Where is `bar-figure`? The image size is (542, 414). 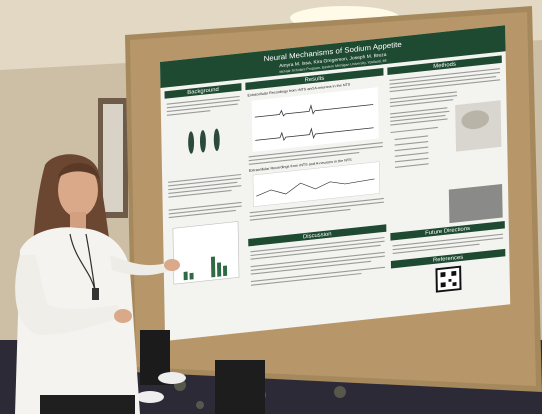
bar-figure is located at coordinates (206, 253).